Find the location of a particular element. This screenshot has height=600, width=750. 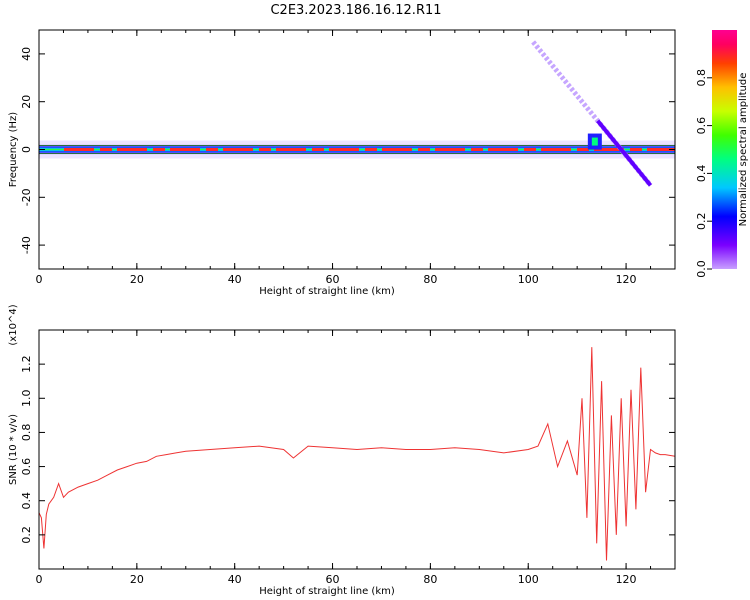

y-axis-label: Frequency (Hz) is located at coordinates (13, 150).